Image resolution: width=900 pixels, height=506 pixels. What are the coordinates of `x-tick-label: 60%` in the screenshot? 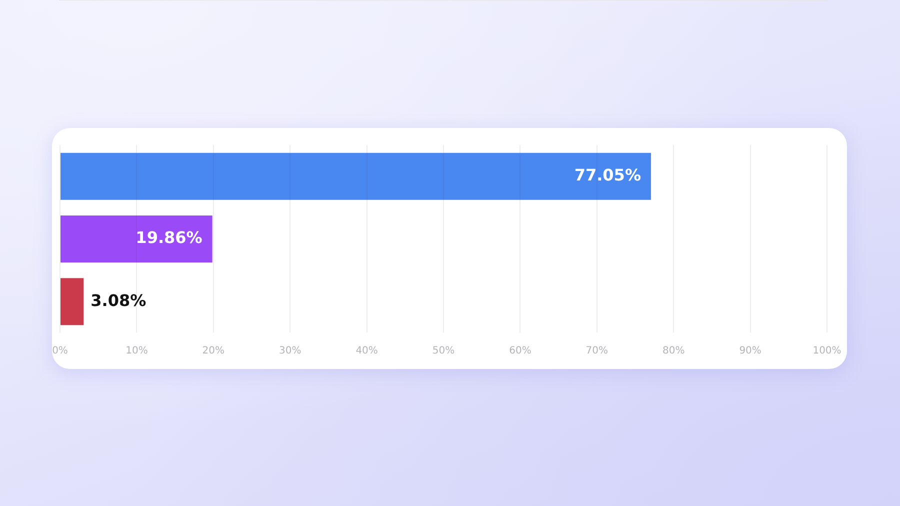 It's located at (520, 351).